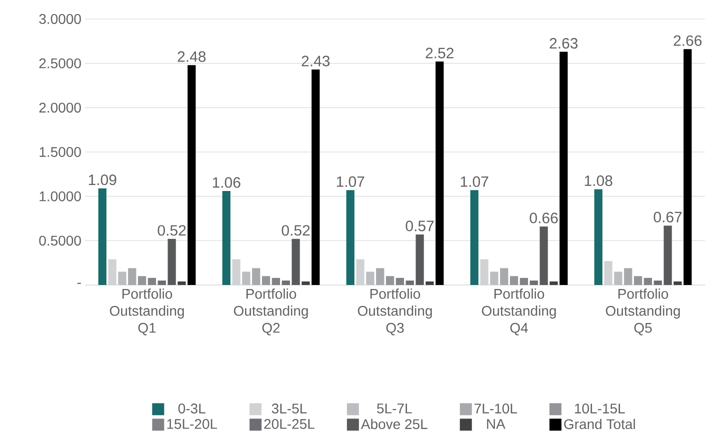  What do you see at coordinates (519, 312) in the screenshot?
I see `x-tick-label: Portfolio Outstanding Q4` at bounding box center [519, 312].